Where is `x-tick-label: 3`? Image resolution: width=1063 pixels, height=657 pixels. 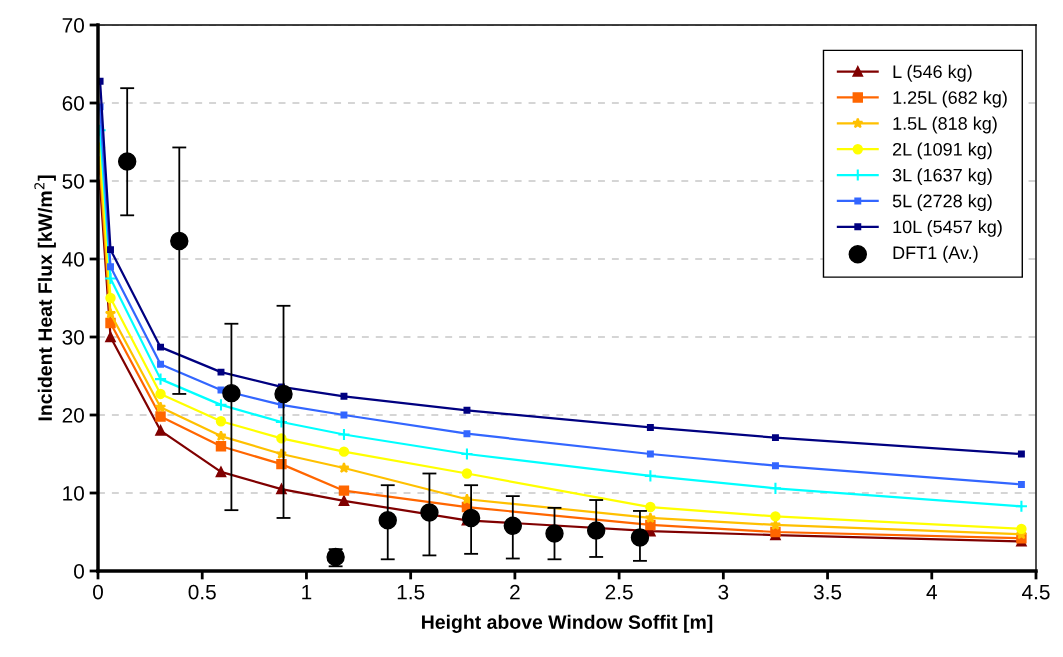 x-tick-label: 3 is located at coordinates (723, 592).